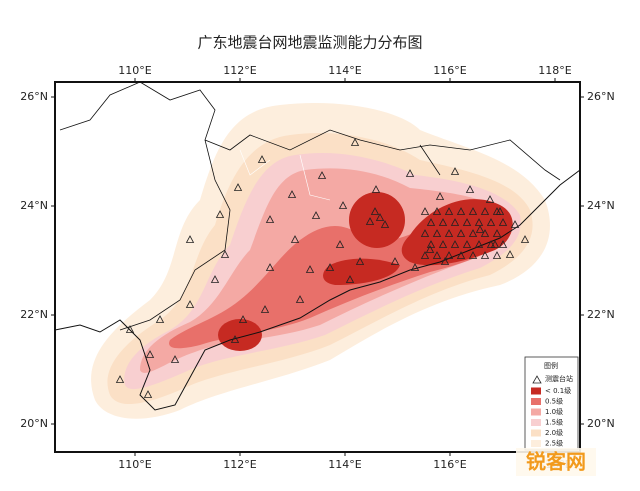  I want to click on watermark-text: 锐客网, so click(556, 462).